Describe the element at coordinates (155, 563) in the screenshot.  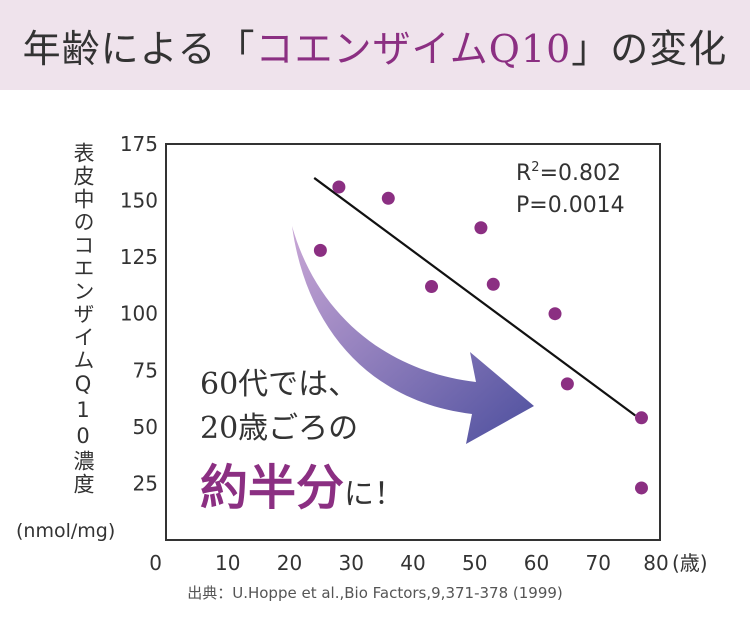
I see `x-tick-label: 0` at that location.